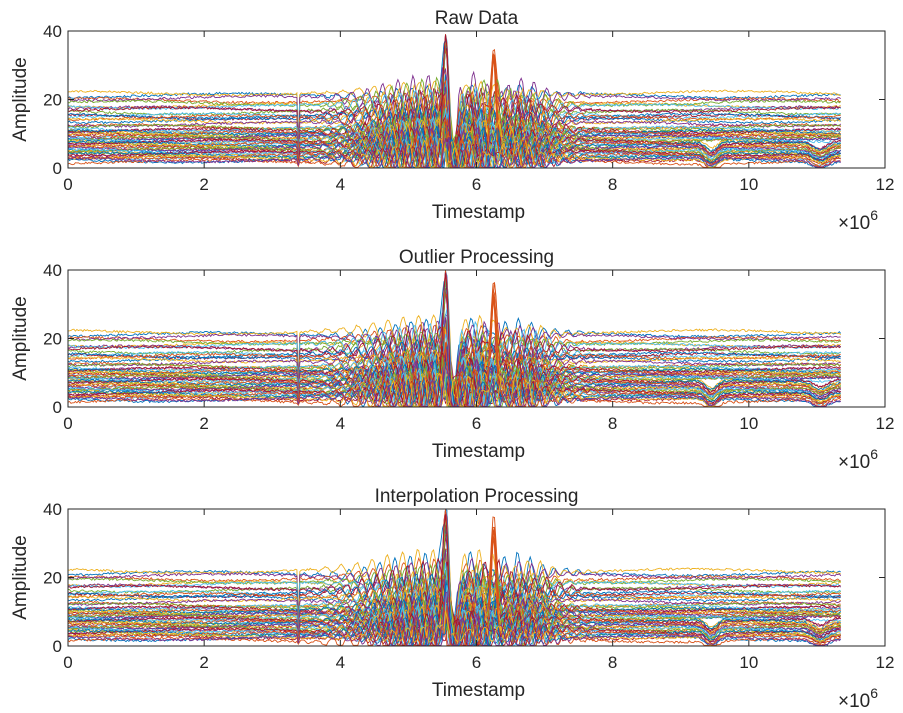 The height and width of the screenshot is (713, 903). What do you see at coordinates (477, 18) in the screenshot?
I see `subplot-title: Raw Data` at bounding box center [477, 18].